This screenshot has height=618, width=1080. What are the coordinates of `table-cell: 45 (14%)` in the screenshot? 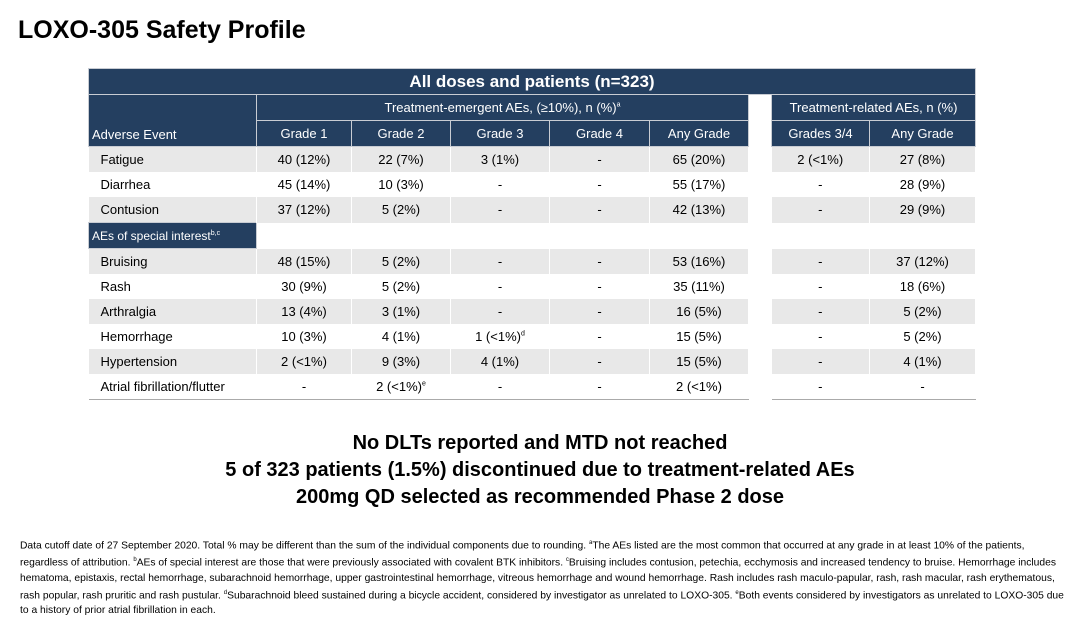 It's located at (304, 184).